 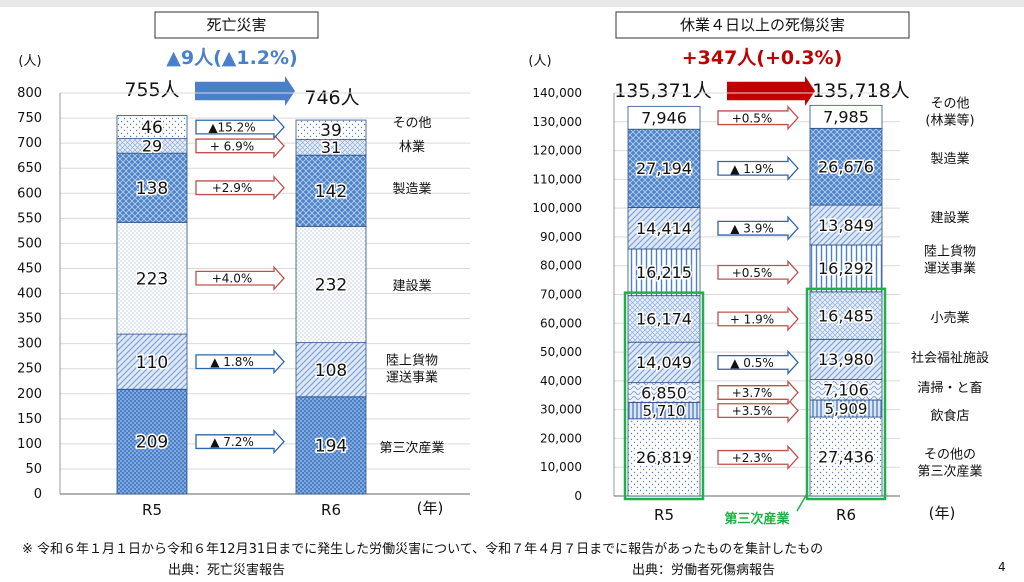 I want to click on y-tick-label: 550, so click(x=29, y=218).